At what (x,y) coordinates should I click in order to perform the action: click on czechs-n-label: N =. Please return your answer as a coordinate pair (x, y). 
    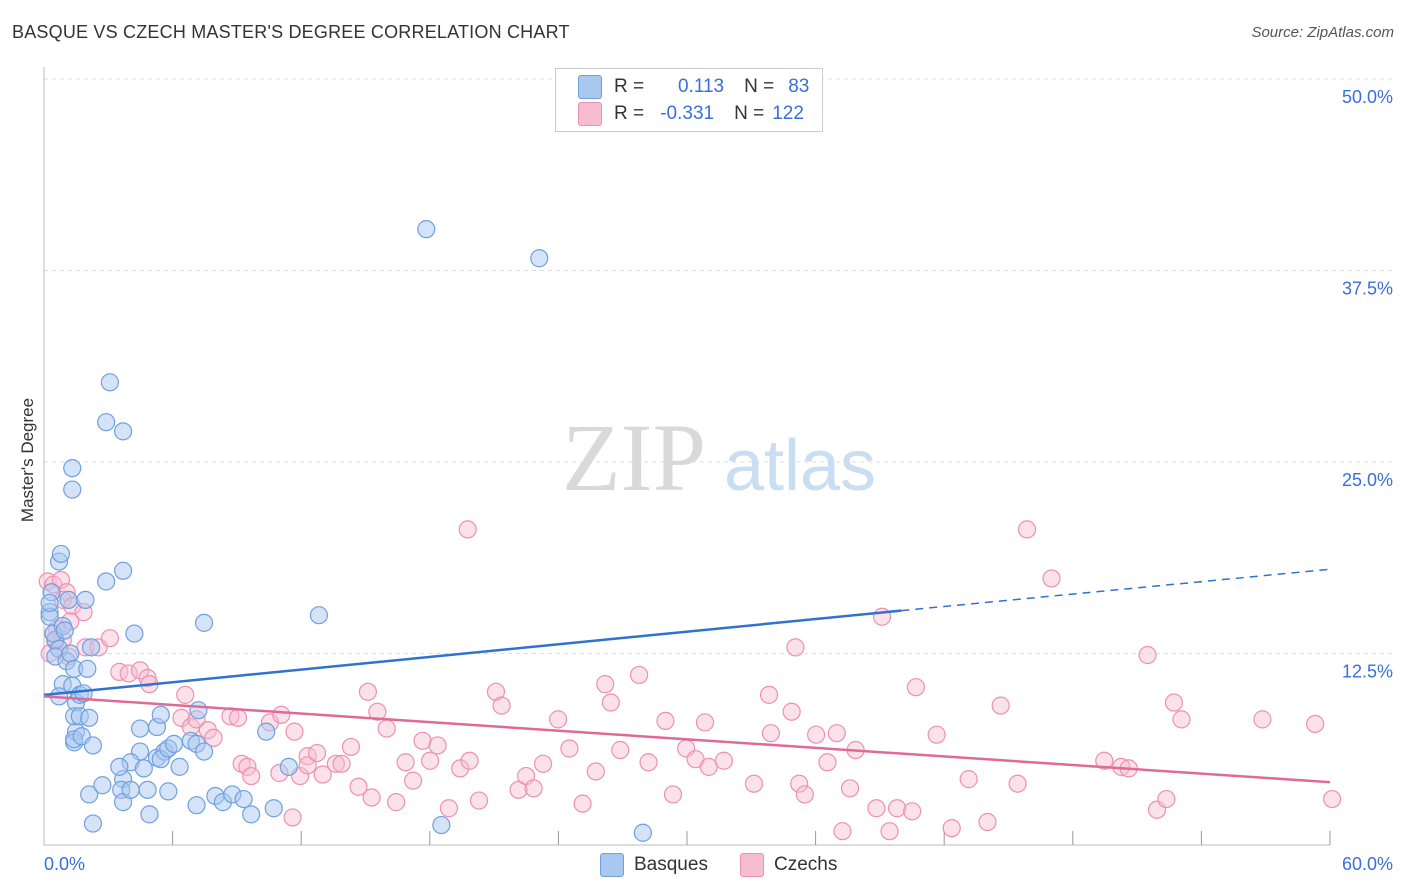
    Looking at the image, I should click on (749, 113).